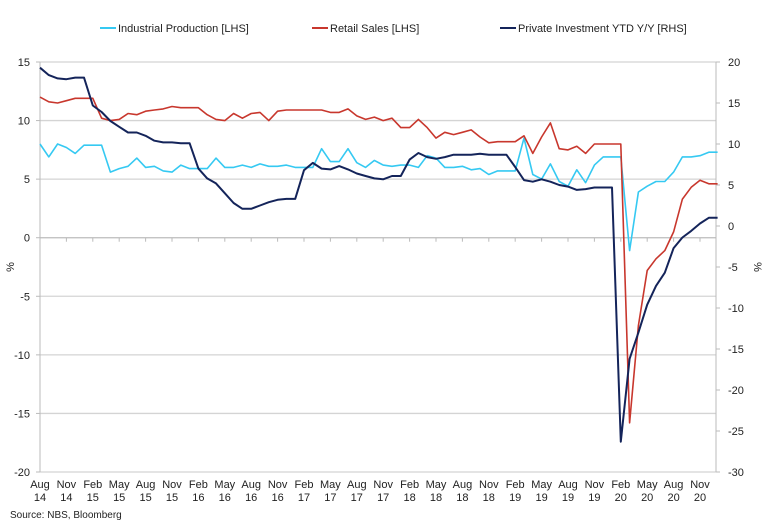 The height and width of the screenshot is (526, 770). What do you see at coordinates (25, 297) in the screenshot?
I see `y-left-tick-label: -5` at bounding box center [25, 297].